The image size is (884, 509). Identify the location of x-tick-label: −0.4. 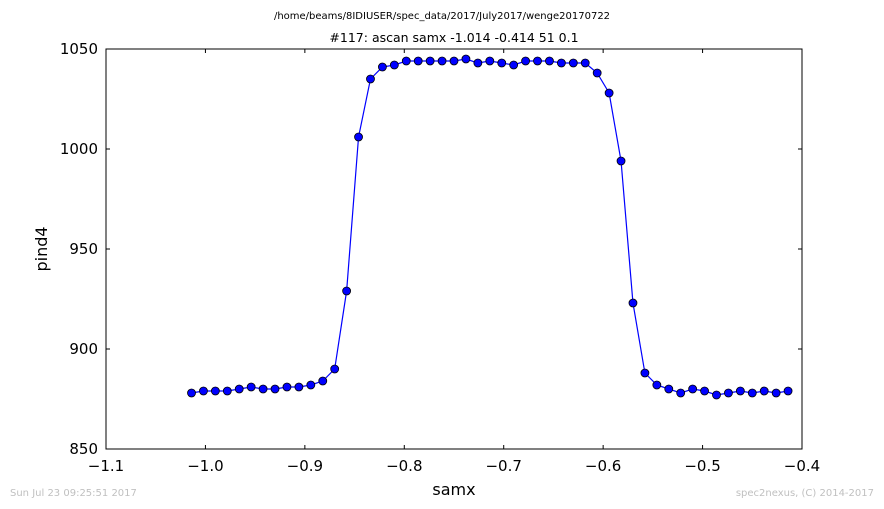
(802, 466).